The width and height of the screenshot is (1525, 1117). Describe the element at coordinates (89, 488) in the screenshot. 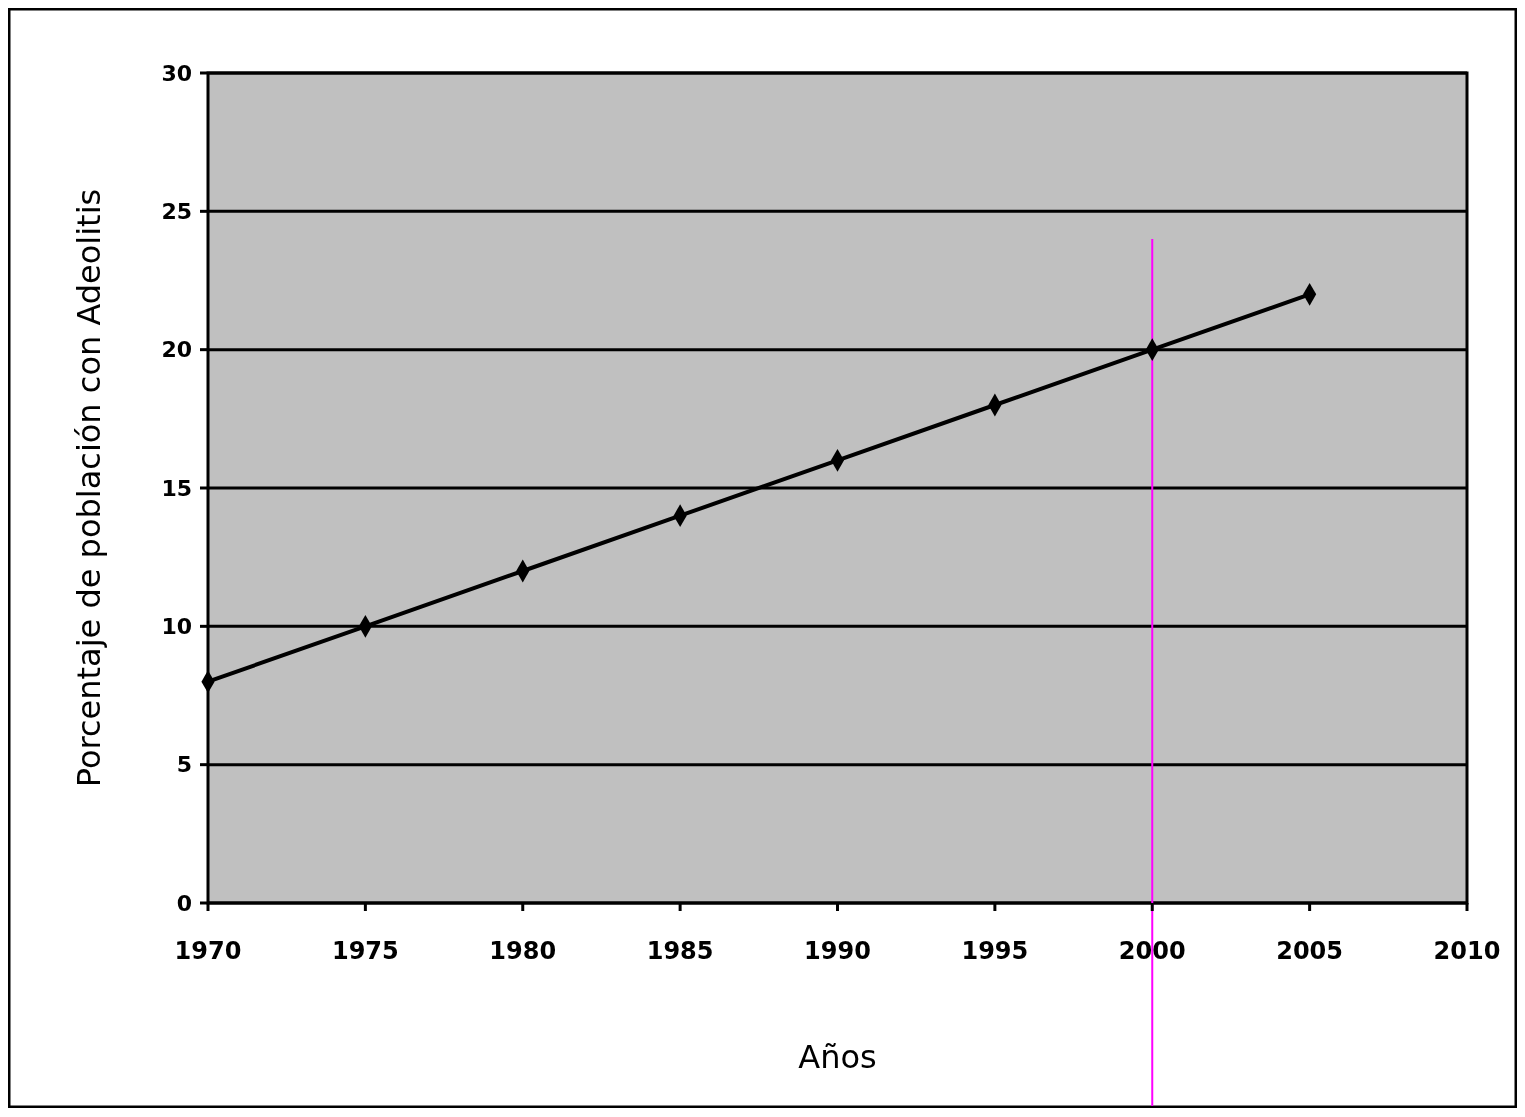

I see `y-axis-title: Porcentaje de población con Adeolitis` at that location.